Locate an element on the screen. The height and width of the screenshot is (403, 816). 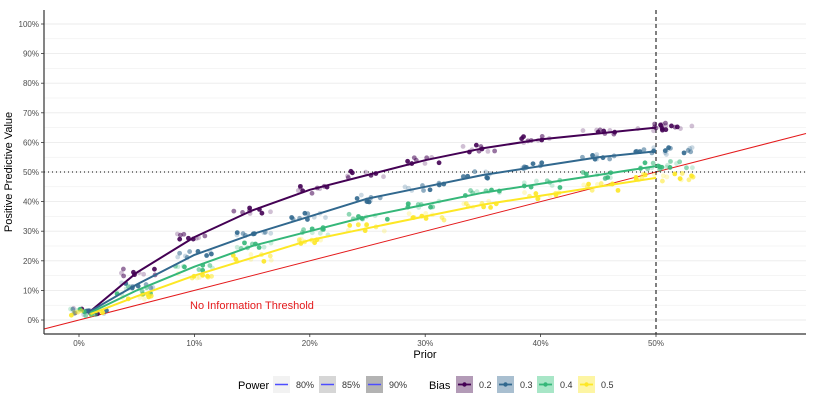
legend-label: 90% is located at coordinates (398, 385).